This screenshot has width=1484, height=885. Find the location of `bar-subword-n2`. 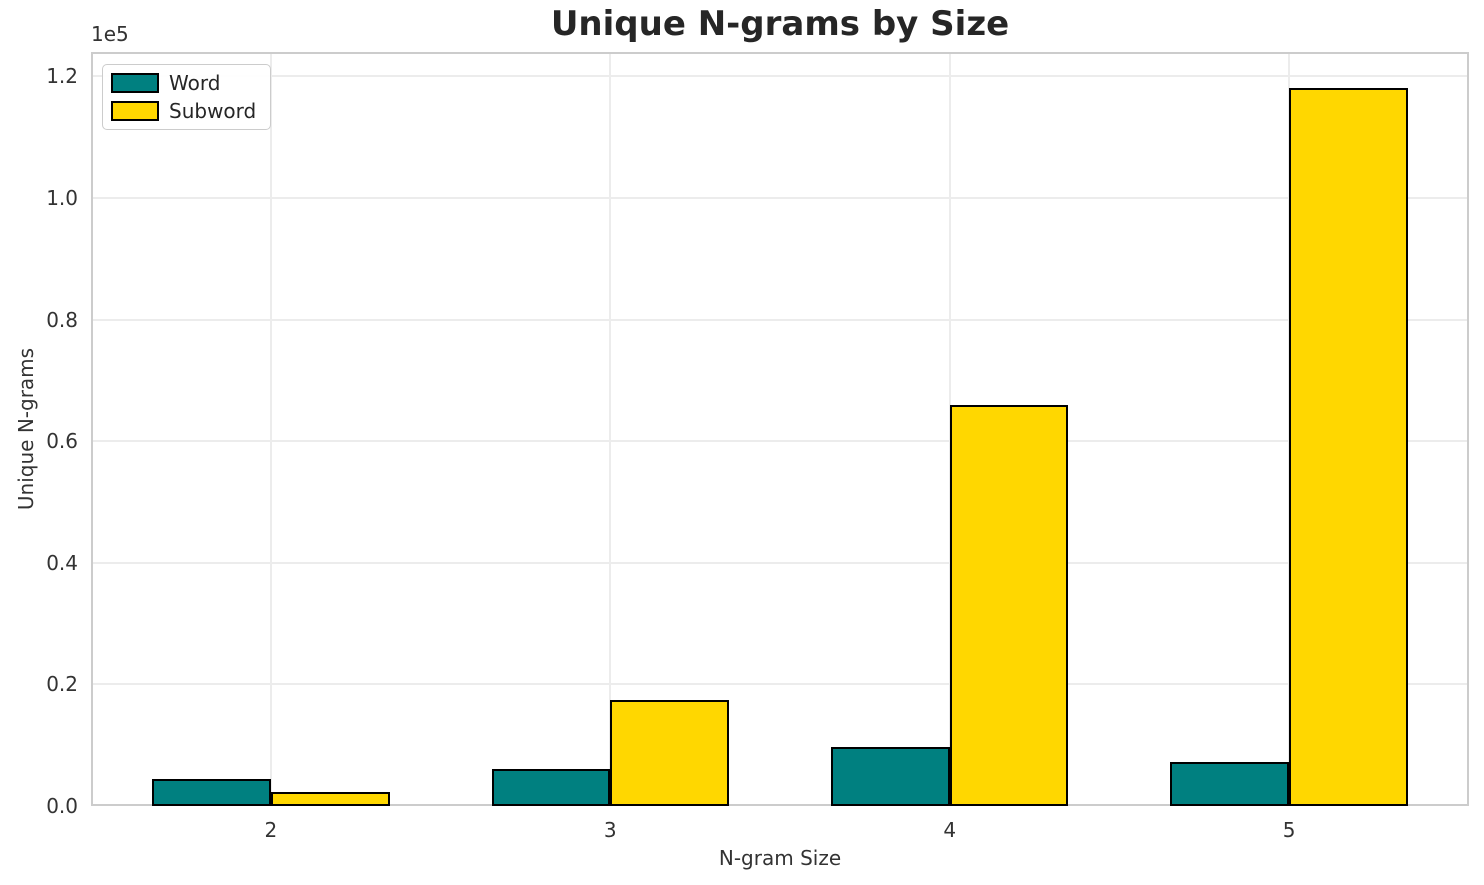

bar-subword-n2 is located at coordinates (330, 799).